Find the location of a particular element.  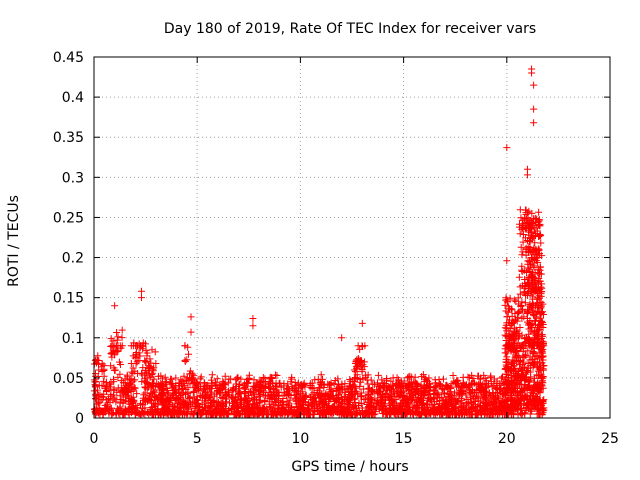

y-tick-label: 0.1 is located at coordinates (73, 339).